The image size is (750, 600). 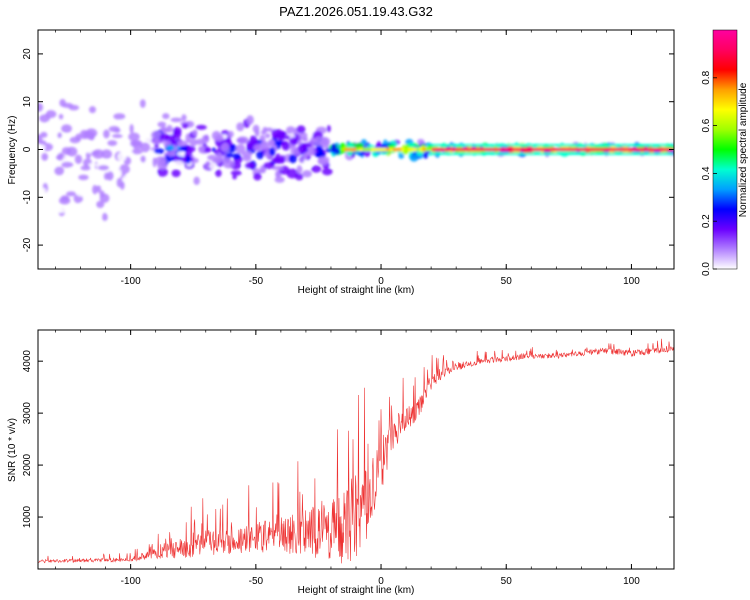 I want to click on colorbar-label: Normalized spectral amplitude, so click(x=743, y=149).